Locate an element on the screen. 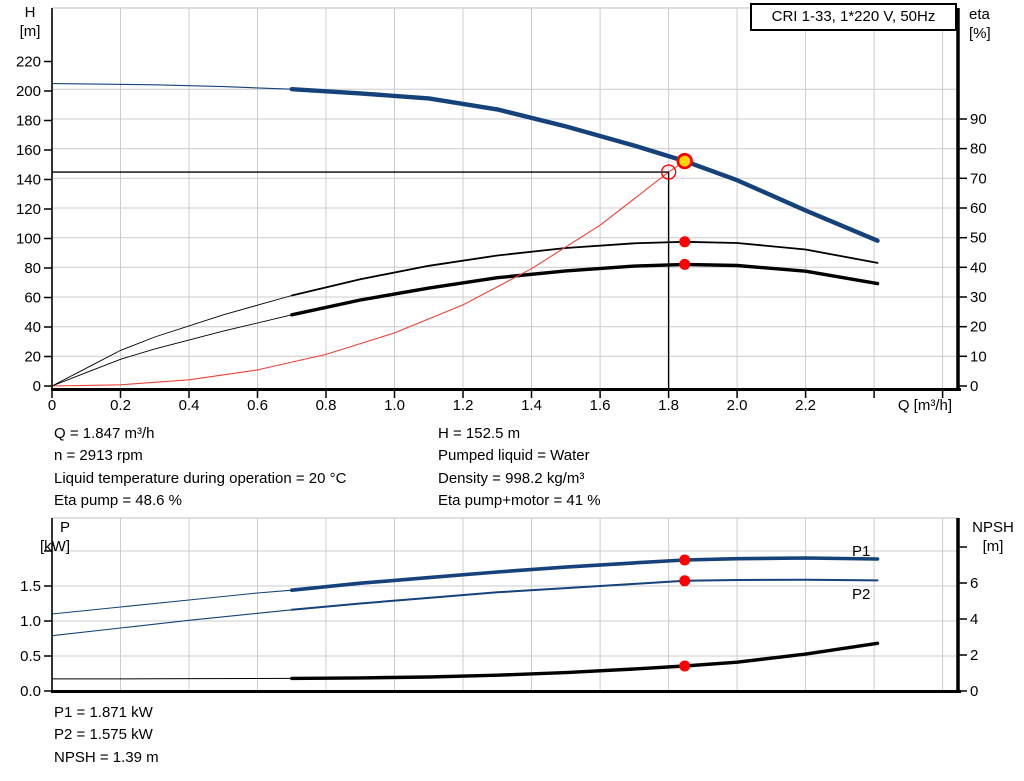 This screenshot has width=1024, height=781. info-eta-pump-motor: Eta pump+motor = 41 % is located at coordinates (519, 500).